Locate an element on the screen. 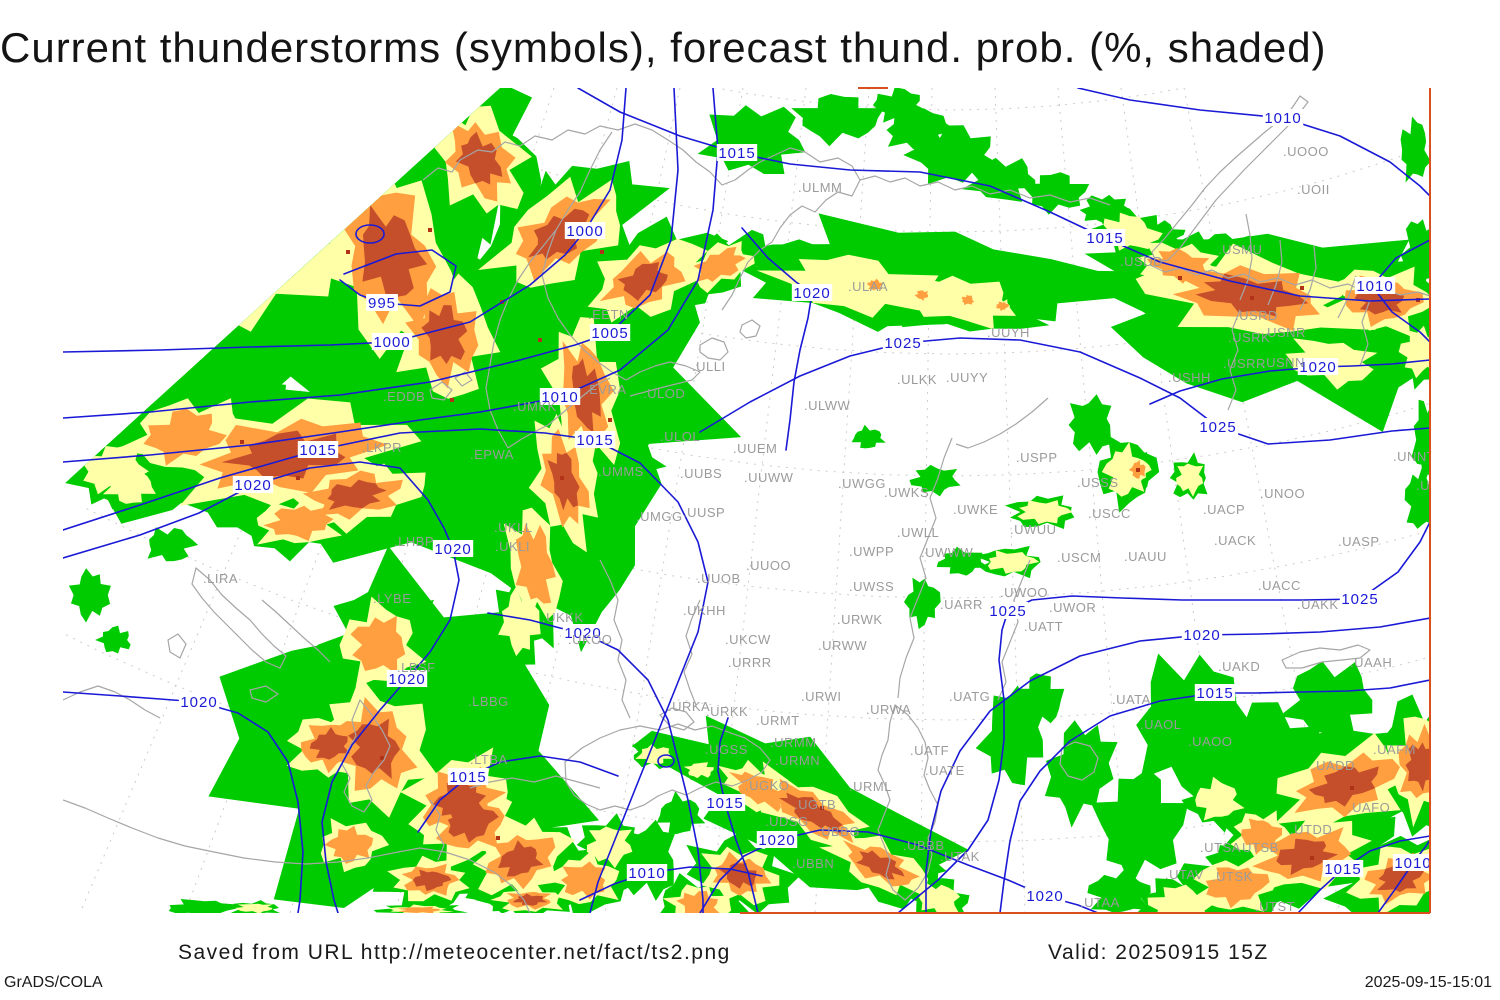  station-label: .URWA is located at coordinates (888, 709).